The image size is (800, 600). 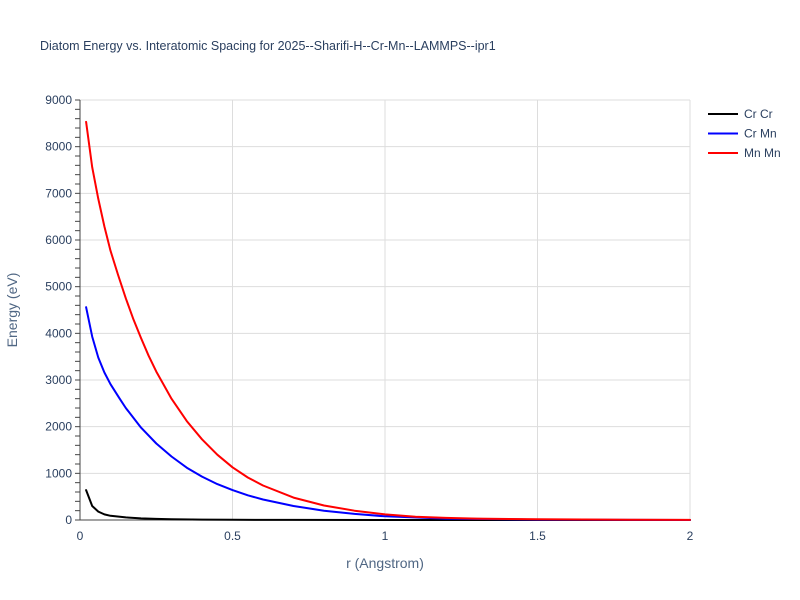 I want to click on legend-item-mn-mn: Mn Mn, so click(x=744, y=153).